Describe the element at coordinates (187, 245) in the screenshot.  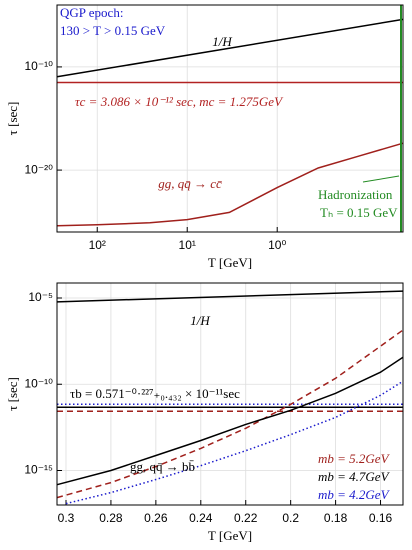
I see `x-tick-label: 10¹` at that location.